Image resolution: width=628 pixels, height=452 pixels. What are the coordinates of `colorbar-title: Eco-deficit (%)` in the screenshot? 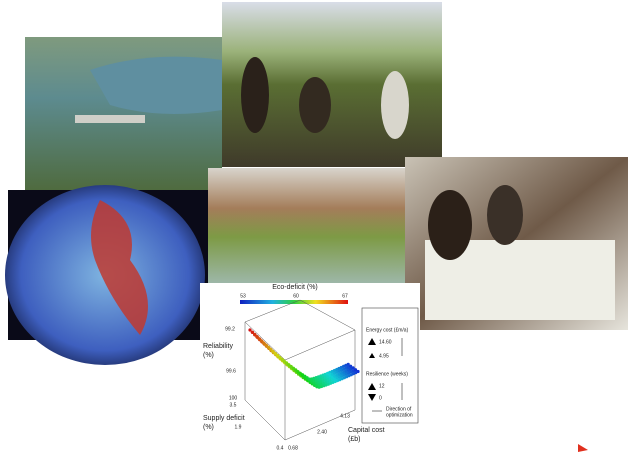 It's located at (295, 287).